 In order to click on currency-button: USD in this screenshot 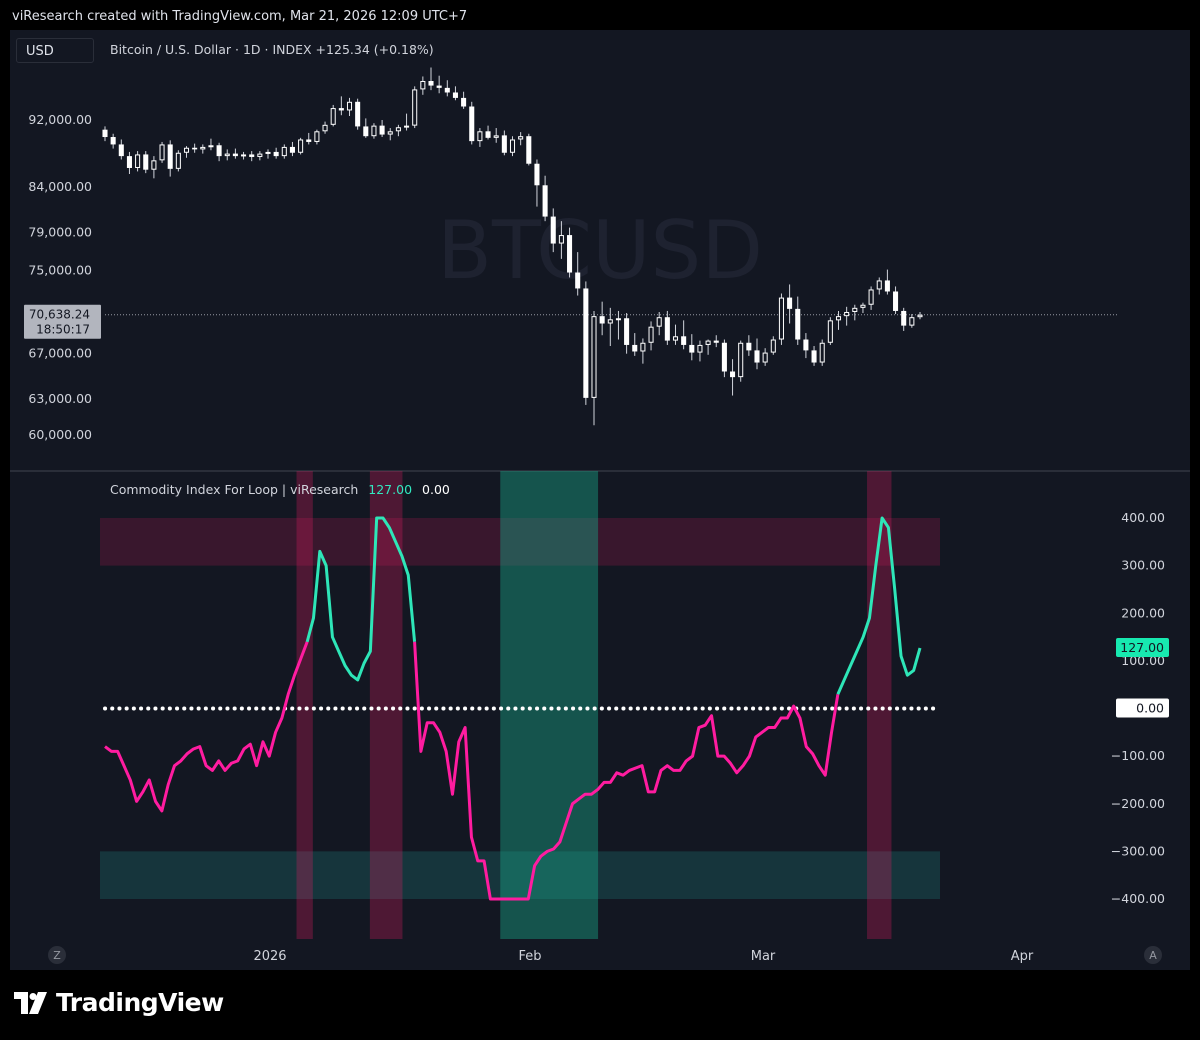, I will do `click(55, 50)`.